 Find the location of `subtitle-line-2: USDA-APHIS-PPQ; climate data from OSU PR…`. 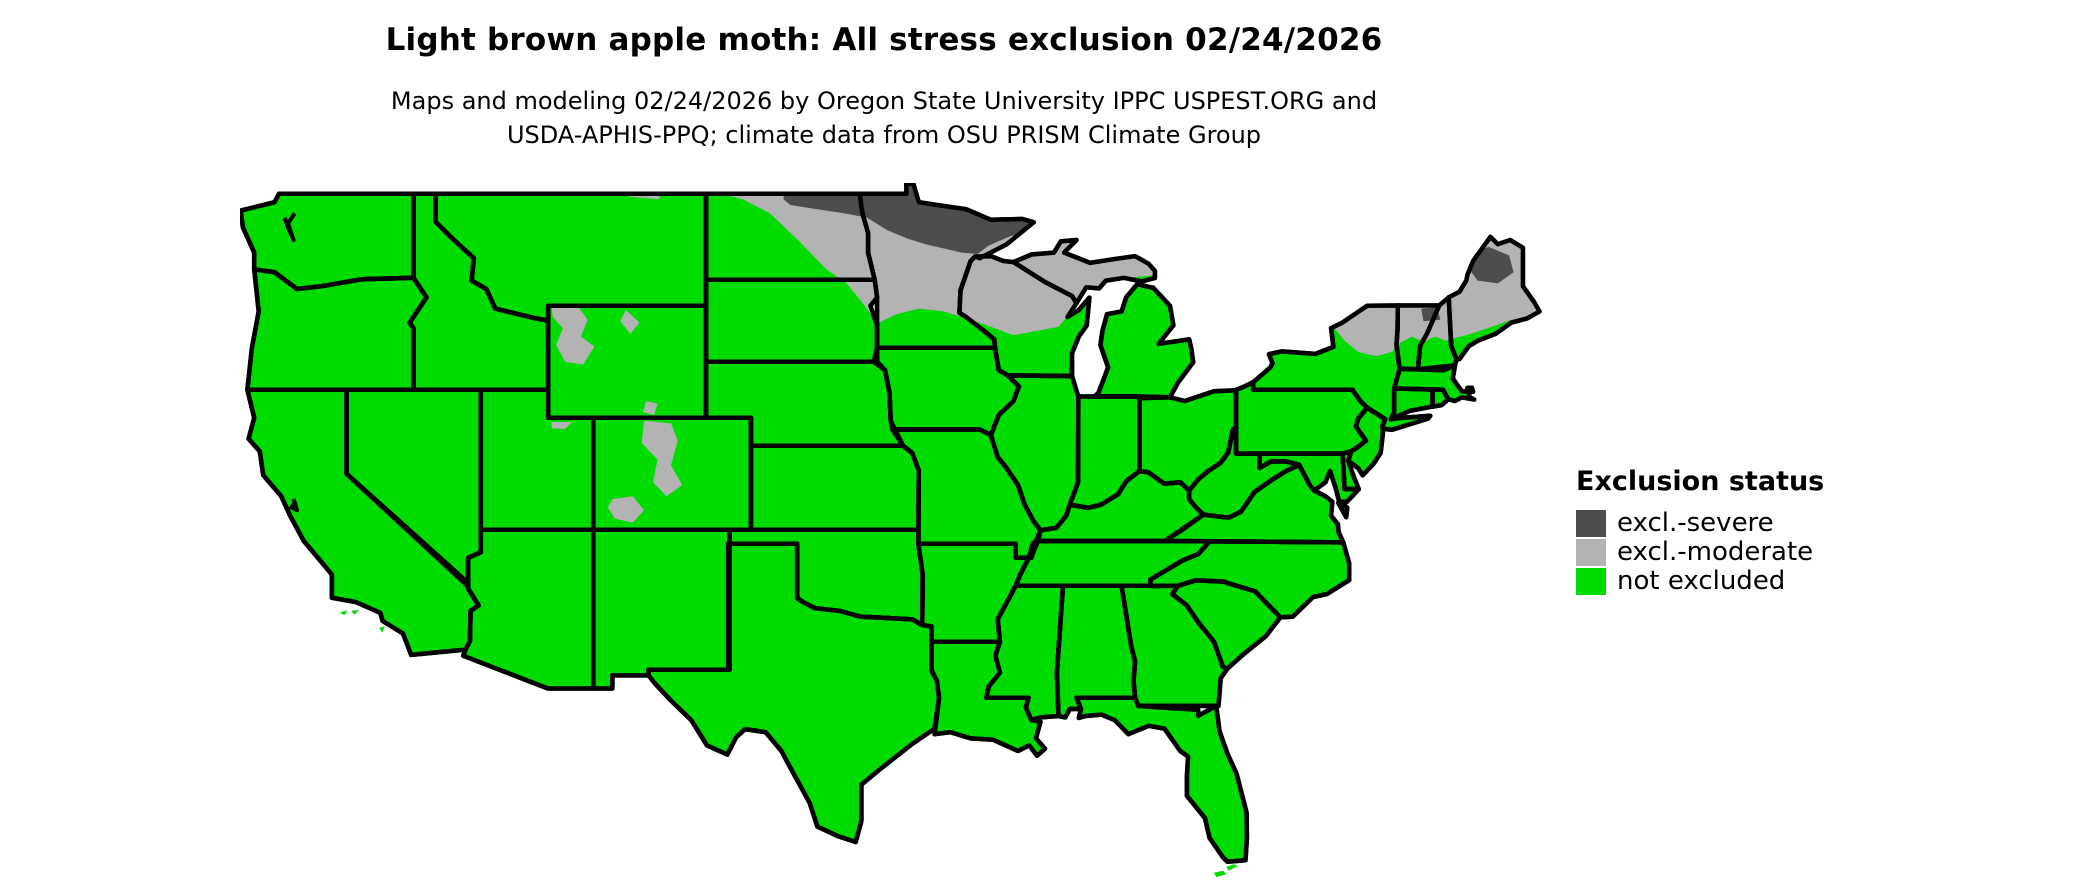

subtitle-line-2: USDA-APHIS-PPQ; climate data from OSU PR… is located at coordinates (884, 135).